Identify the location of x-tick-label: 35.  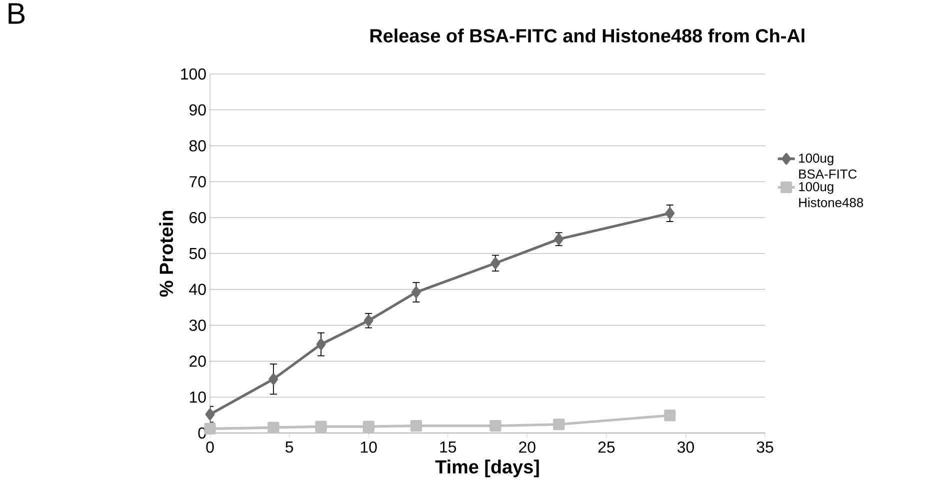
(765, 447).